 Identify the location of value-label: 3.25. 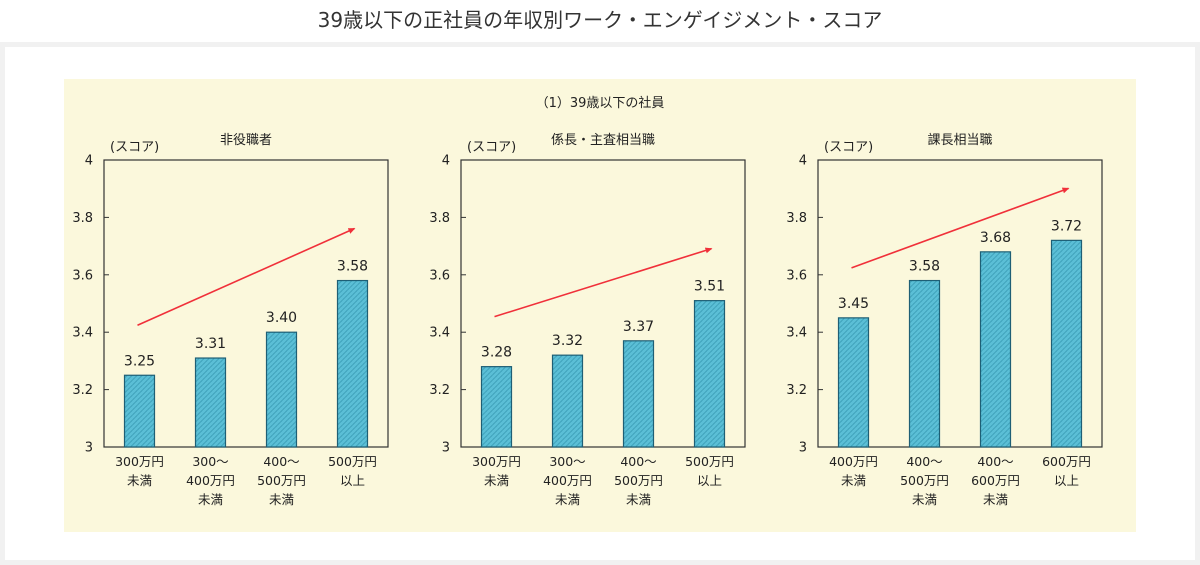
(139, 361).